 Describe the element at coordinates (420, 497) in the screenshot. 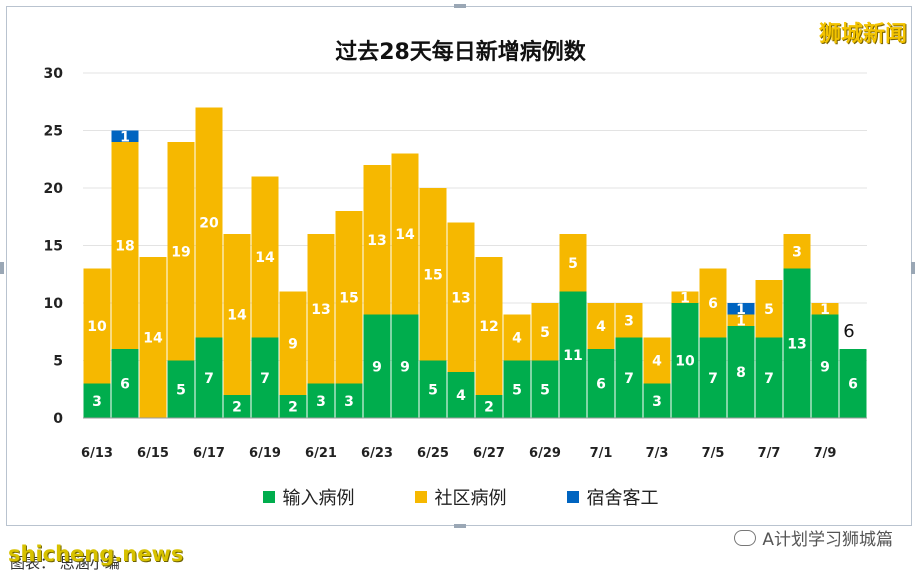

I see `legend-swatch-community` at that location.